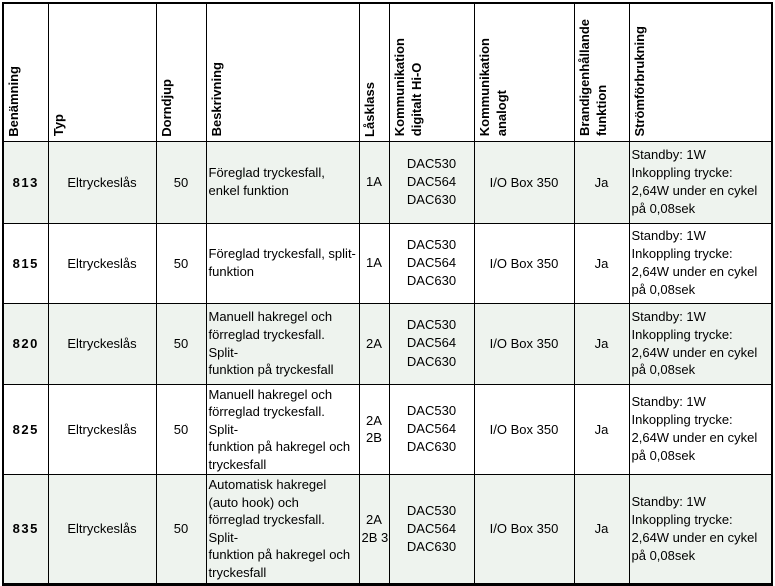 This screenshot has height=586, width=775. I want to click on cell-benamning: 813, so click(25, 182).